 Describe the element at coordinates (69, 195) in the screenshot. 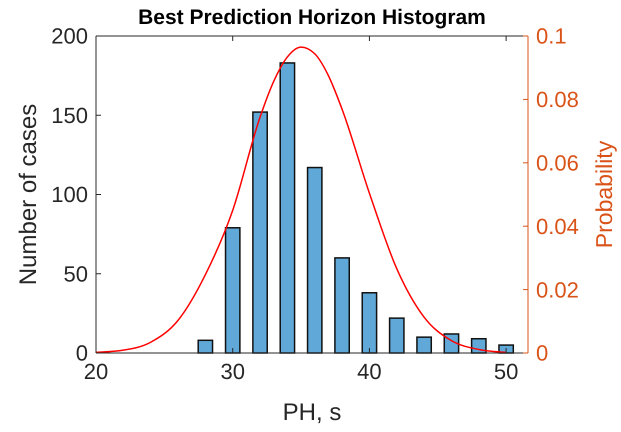

I see `y-tick-label: 100` at that location.